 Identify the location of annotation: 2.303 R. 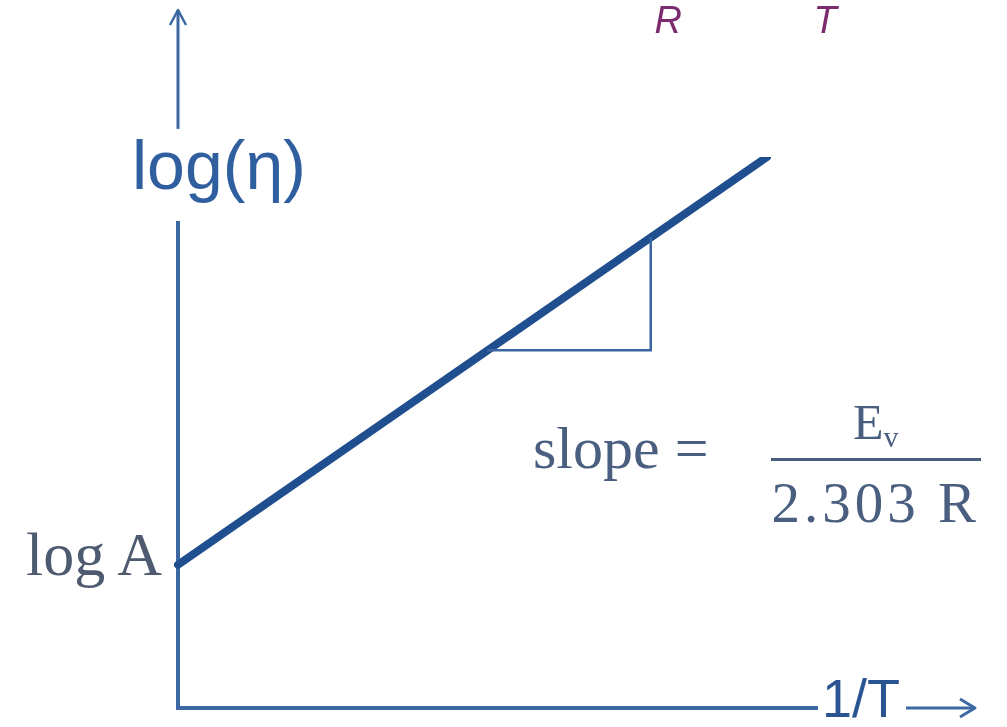
(876, 503).